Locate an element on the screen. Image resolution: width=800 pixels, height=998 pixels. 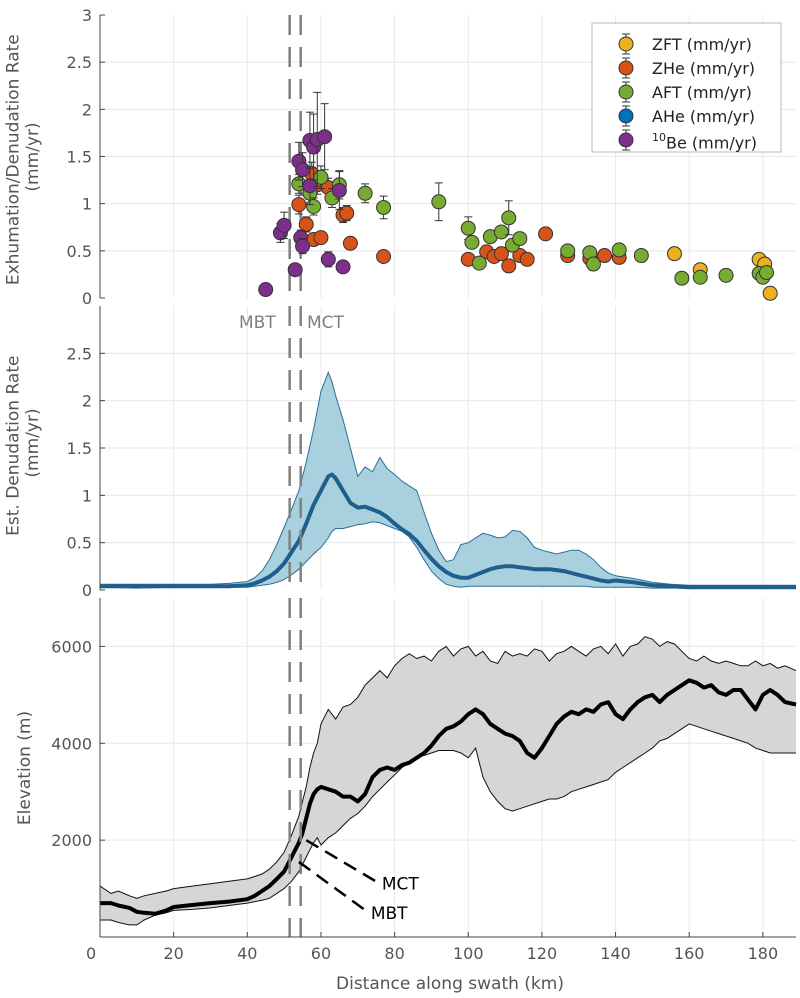
x-tick-label-40: 40 is located at coordinates (247, 953).